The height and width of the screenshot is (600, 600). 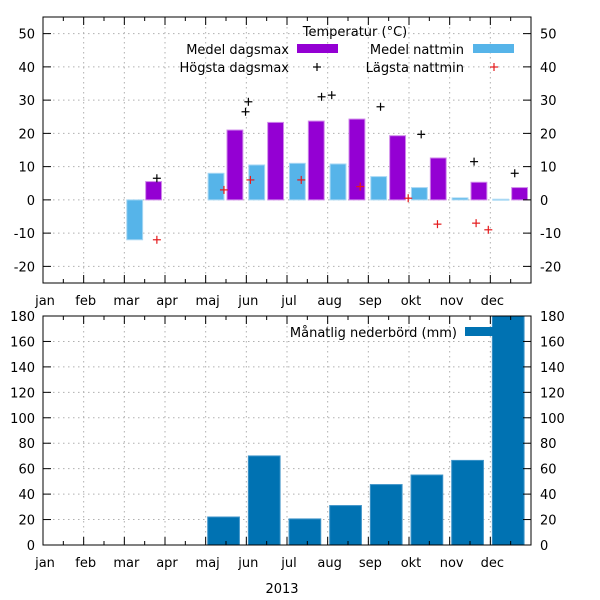 What do you see at coordinates (22, 317) in the screenshot?
I see `y-tick-label-left: 180` at bounding box center [22, 317].